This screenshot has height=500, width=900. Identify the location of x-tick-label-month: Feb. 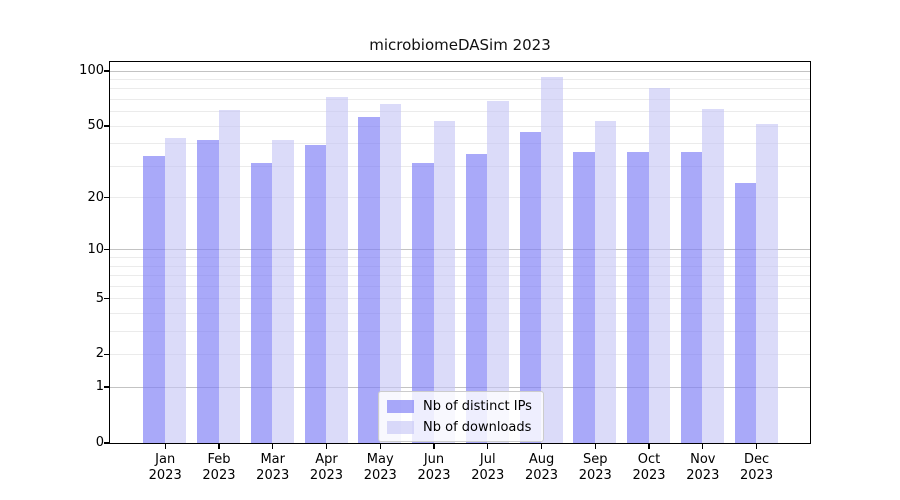
(219, 459).